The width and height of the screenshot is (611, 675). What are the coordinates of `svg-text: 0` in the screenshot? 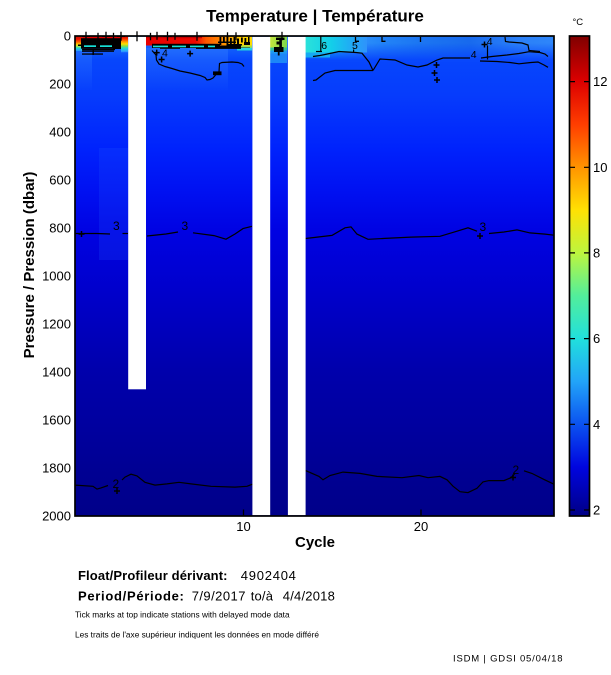 It's located at (67, 36).